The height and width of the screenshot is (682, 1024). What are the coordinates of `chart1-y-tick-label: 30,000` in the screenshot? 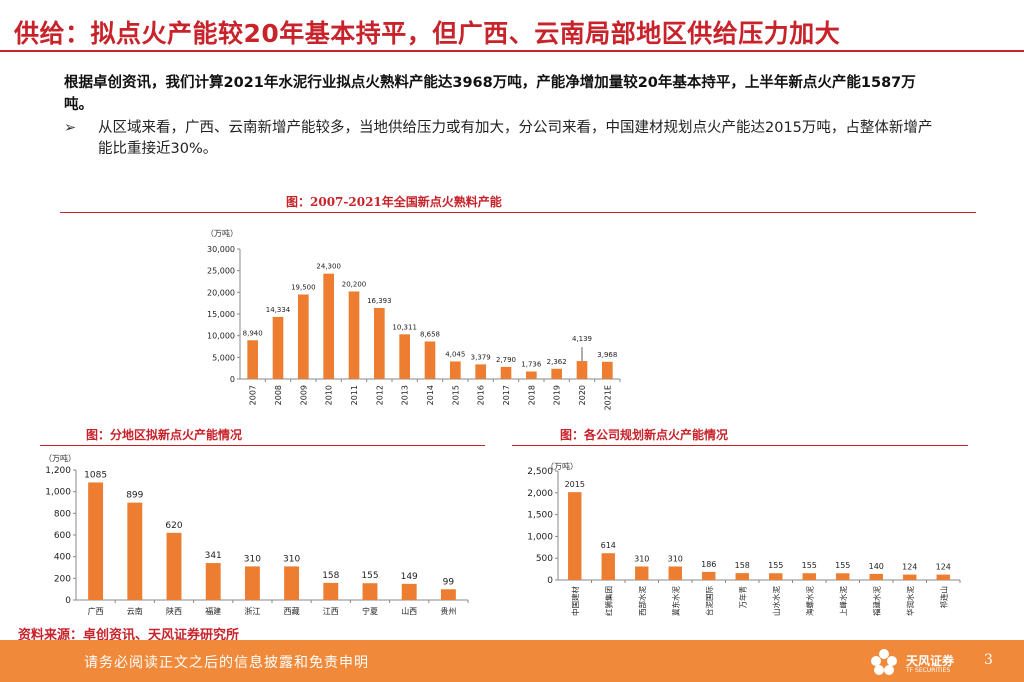 It's located at (221, 249).